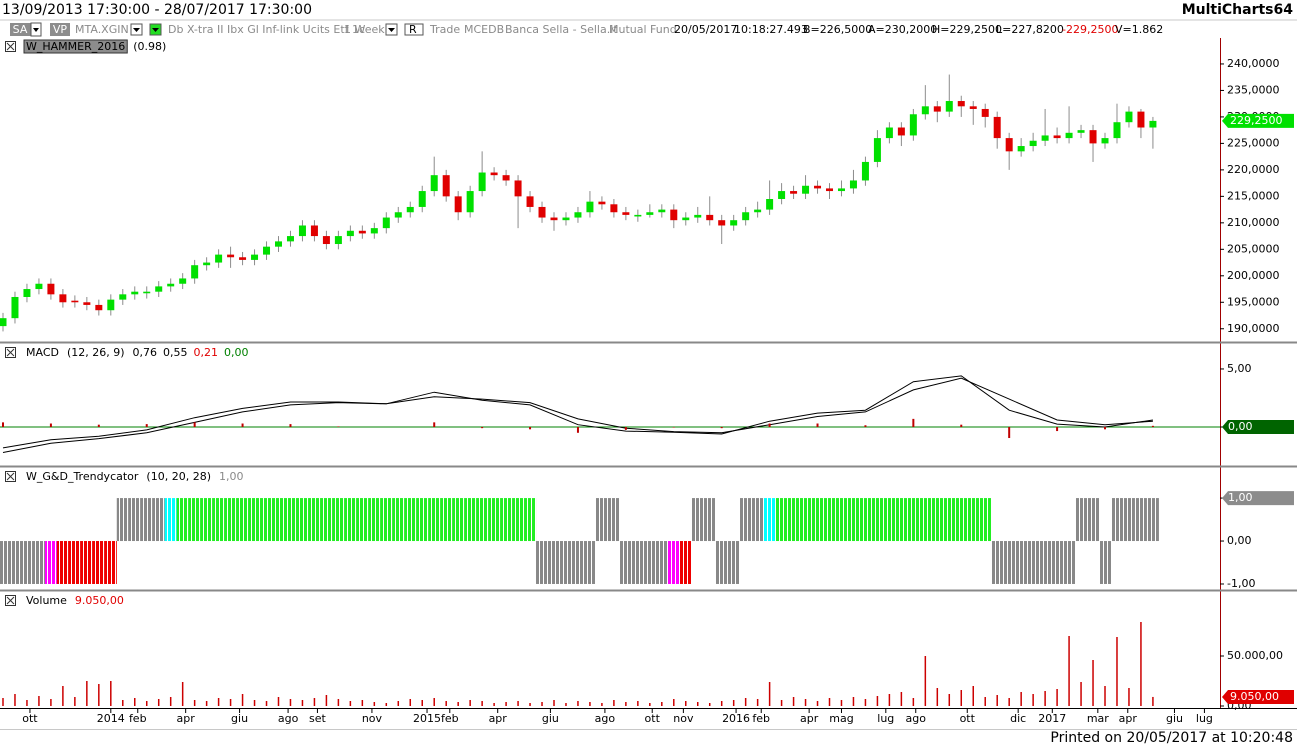  Describe the element at coordinates (231, 476) in the screenshot. I see `readout: 1,00` at that location.